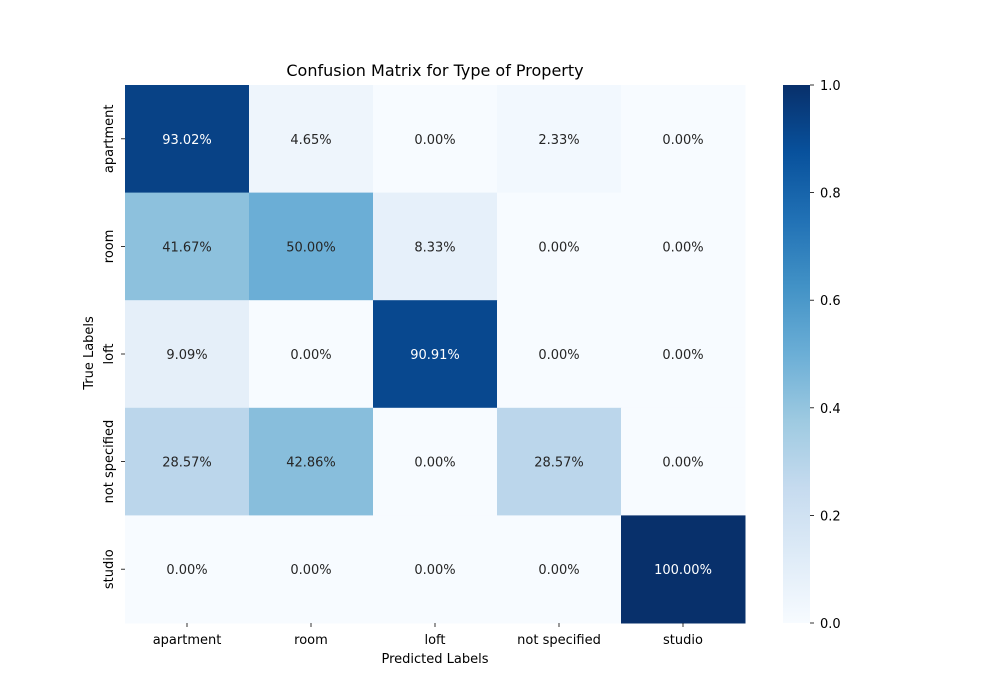  I want to click on x-axis-ticks: apartment room loft not specified studio, so click(428, 635).